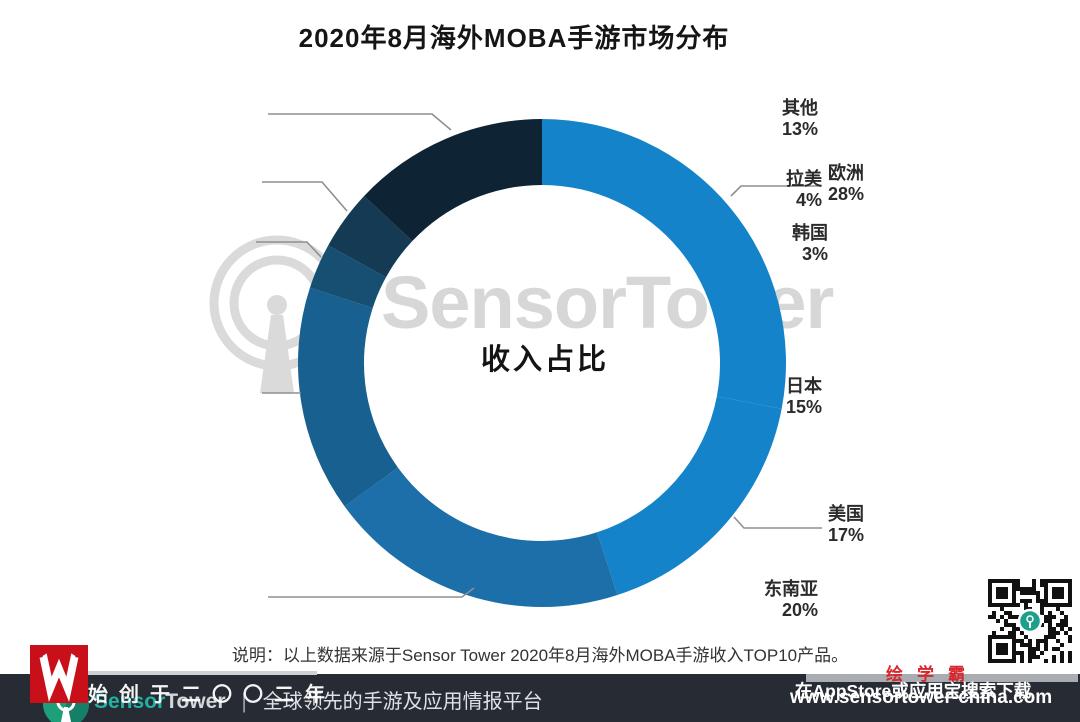 The width and height of the screenshot is (1080, 722). I want to click on huixueba-logo, so click(59, 674).